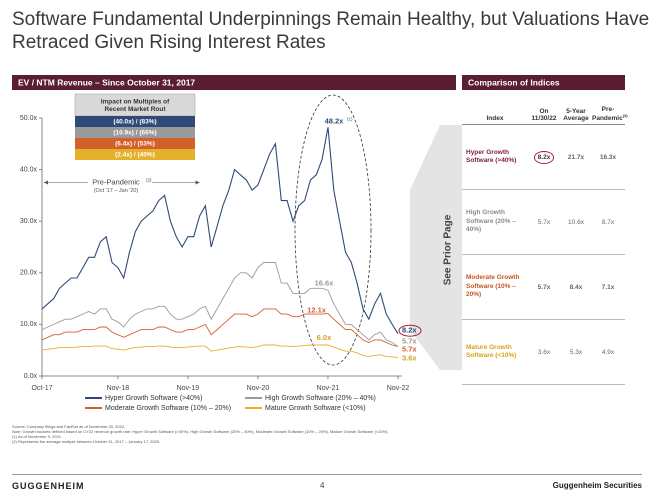  What do you see at coordinates (608, 157) in the screenshot?
I see `table-cell: 16.3x` at bounding box center [608, 157].